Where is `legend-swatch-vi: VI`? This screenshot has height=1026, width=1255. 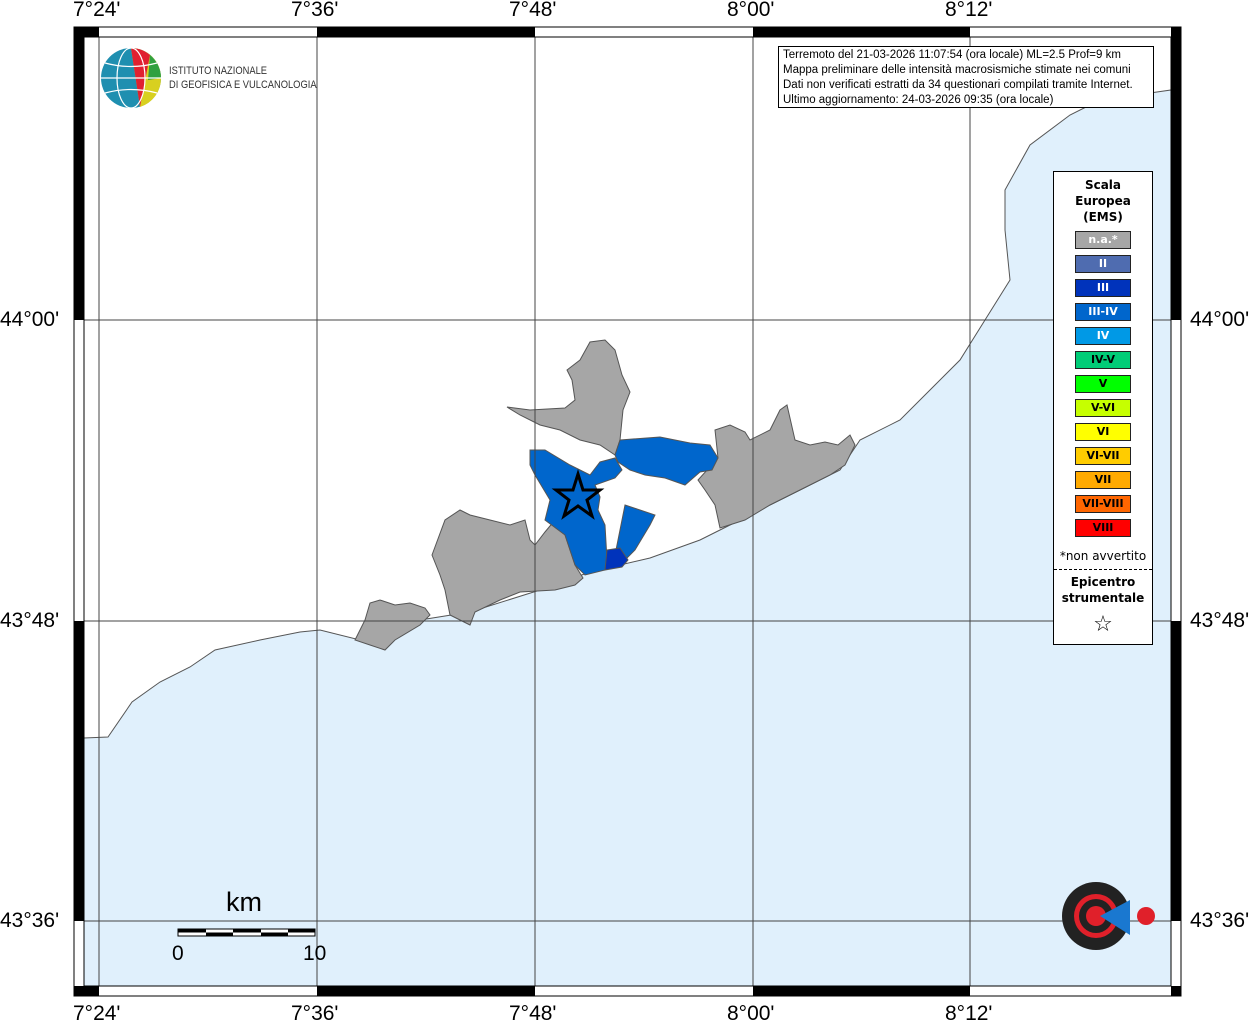 legend-swatch-vi: VI is located at coordinates (1103, 432).